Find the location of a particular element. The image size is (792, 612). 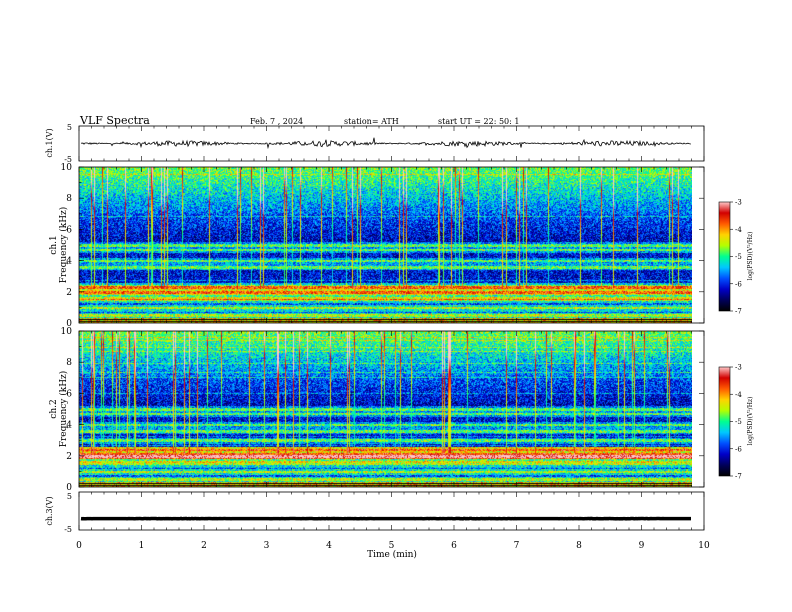

ch1-ylabel: ch.1(V) is located at coordinates (49, 142).